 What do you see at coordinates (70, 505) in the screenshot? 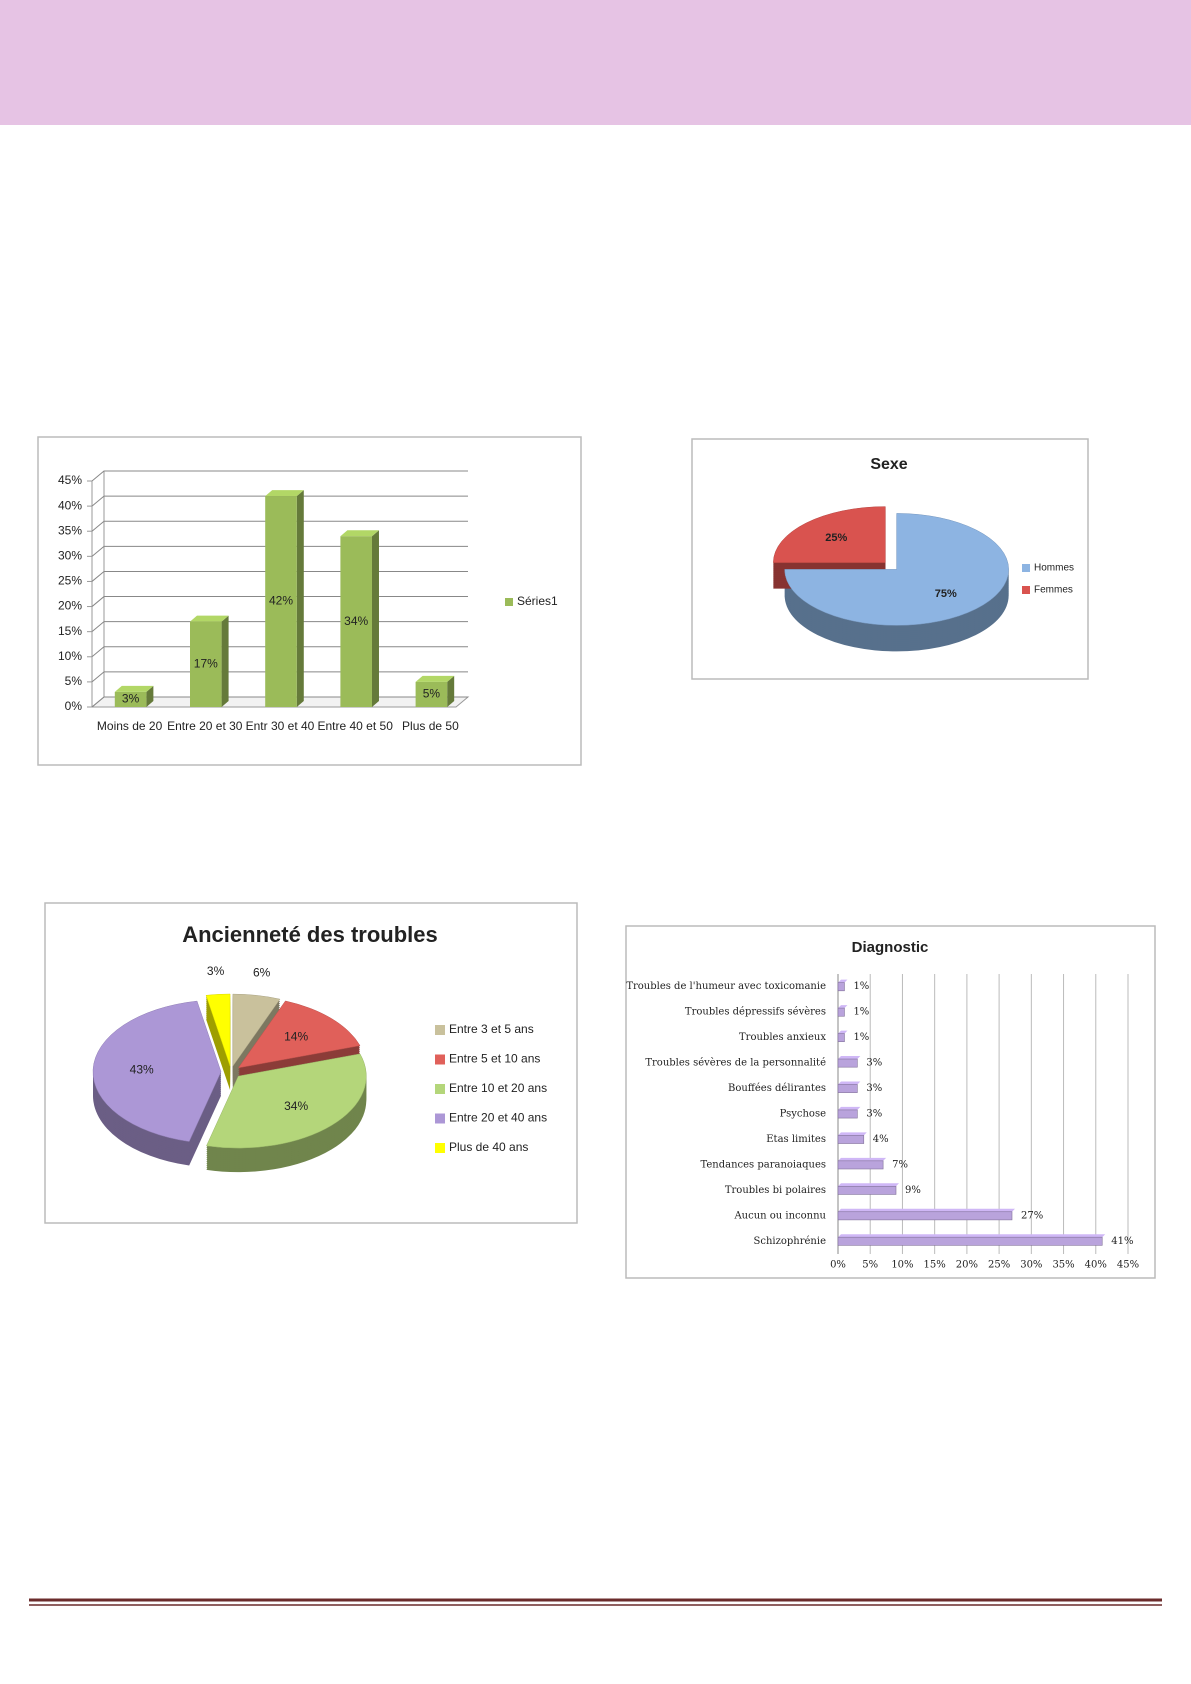
I see `y-tick-label: 40%` at bounding box center [70, 505].